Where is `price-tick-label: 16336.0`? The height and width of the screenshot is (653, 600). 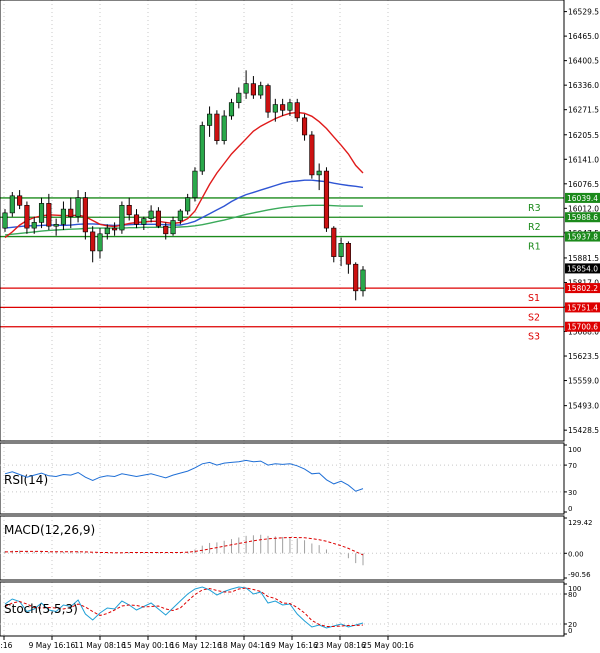
price-tick-label: 16336.0 is located at coordinates (583, 85).